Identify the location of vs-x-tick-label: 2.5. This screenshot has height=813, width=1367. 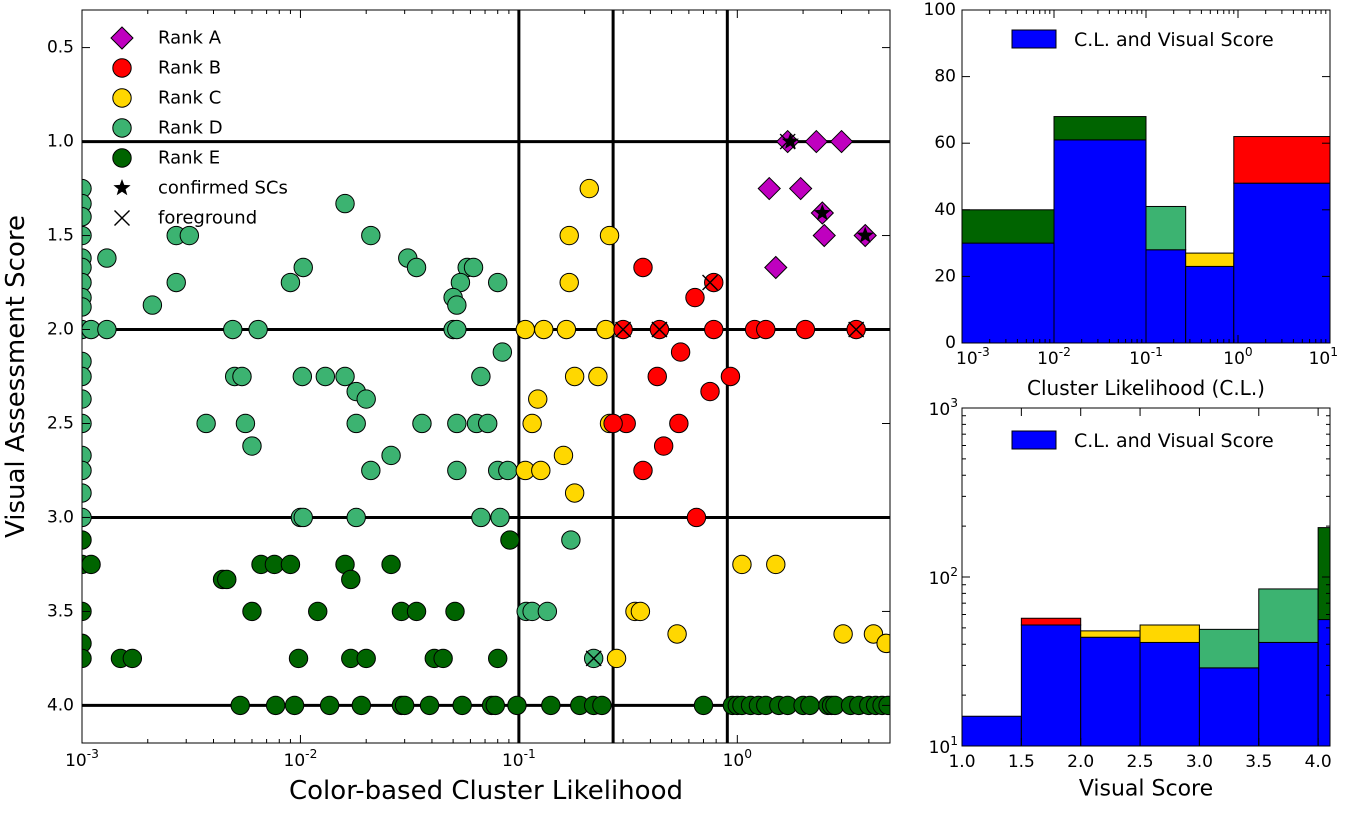
(1140, 762).